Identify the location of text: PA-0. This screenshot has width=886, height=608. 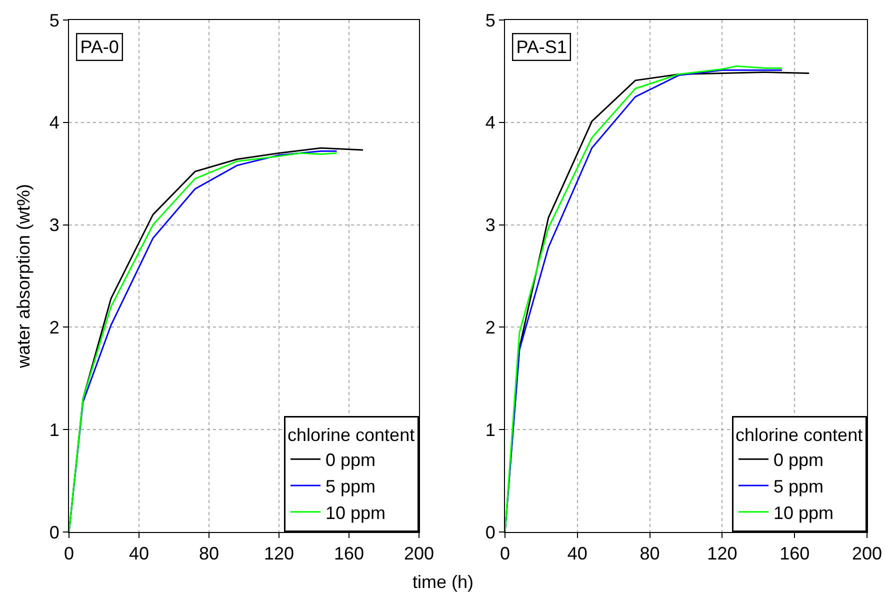
(99, 47).